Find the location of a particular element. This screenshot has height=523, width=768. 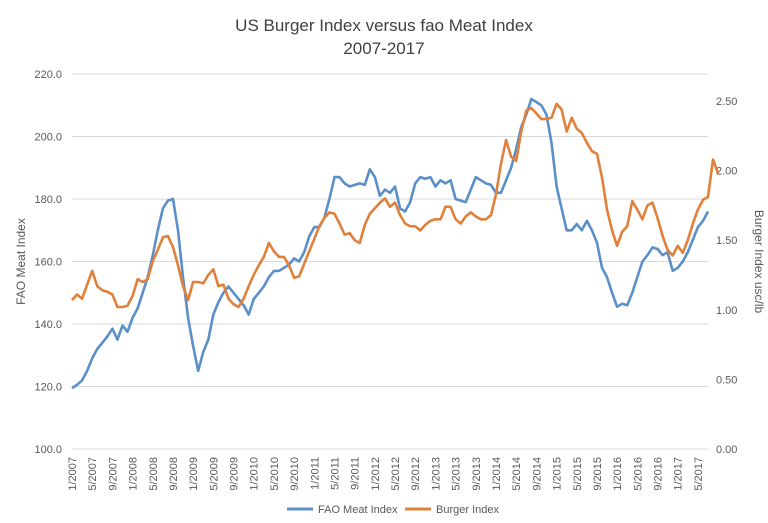

x-tick-label: 9/2010 is located at coordinates (295, 474).